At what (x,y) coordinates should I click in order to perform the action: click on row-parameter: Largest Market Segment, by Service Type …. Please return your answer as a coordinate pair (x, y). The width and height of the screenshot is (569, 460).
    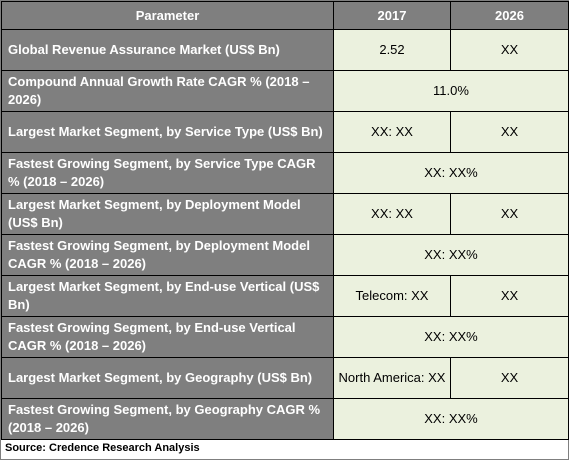
    Looking at the image, I should click on (167, 132).